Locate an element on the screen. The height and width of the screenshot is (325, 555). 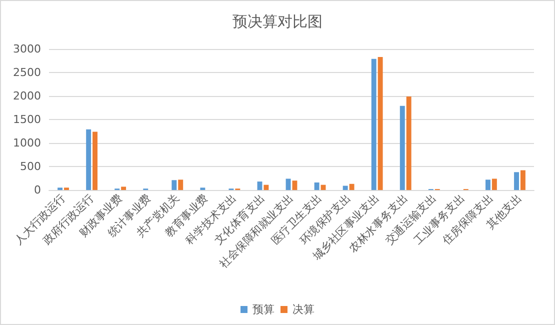
y-tick-label: 500 is located at coordinates (30, 166).